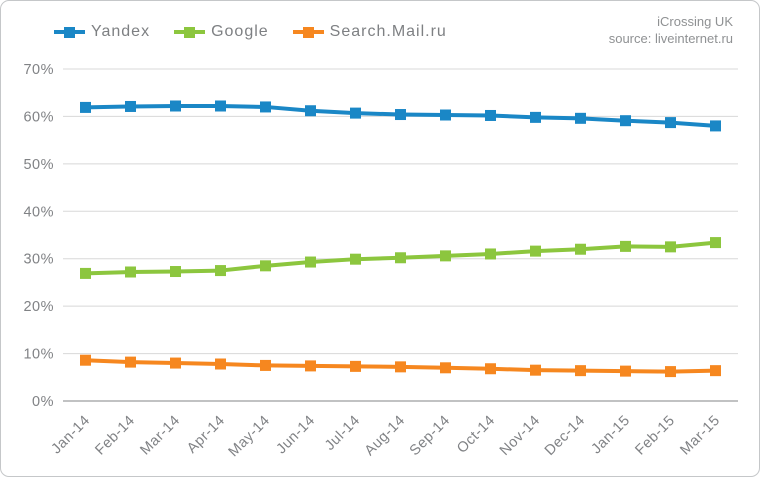 The width and height of the screenshot is (762, 480). What do you see at coordinates (655, 436) in the screenshot?
I see `x-axis-tick-label: Feb-15` at bounding box center [655, 436].